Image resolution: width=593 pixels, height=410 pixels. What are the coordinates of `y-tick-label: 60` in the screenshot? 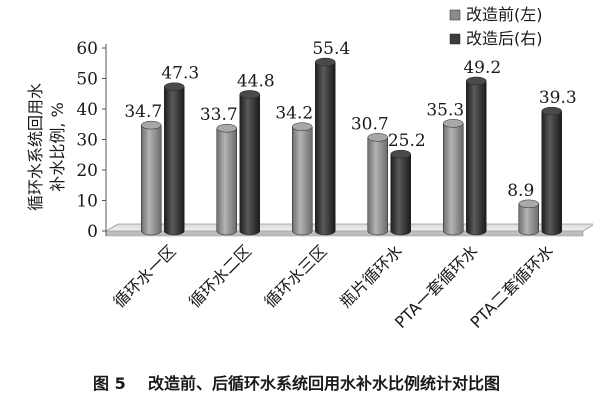 It's located at (87, 49).